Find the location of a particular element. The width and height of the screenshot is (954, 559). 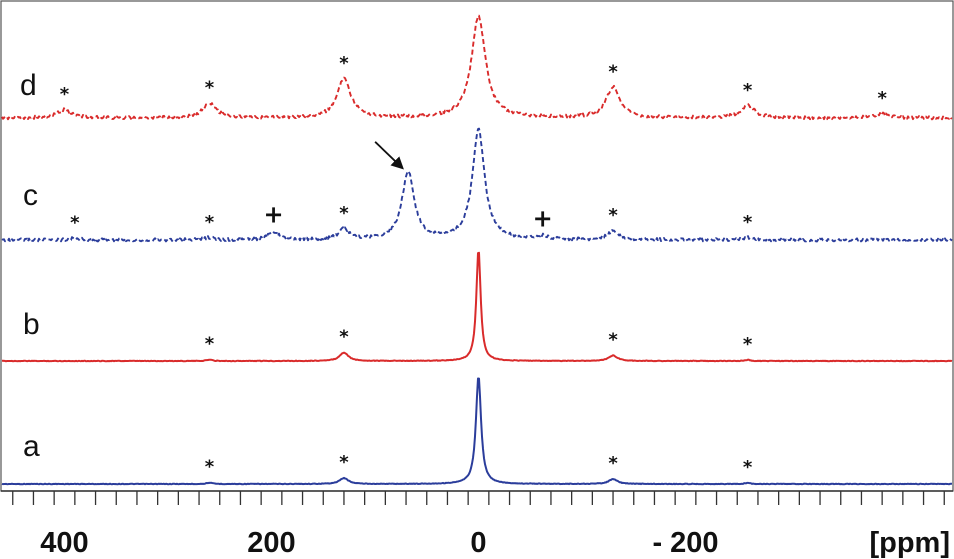

x-tick-label-200: 200 is located at coordinates (271, 543).